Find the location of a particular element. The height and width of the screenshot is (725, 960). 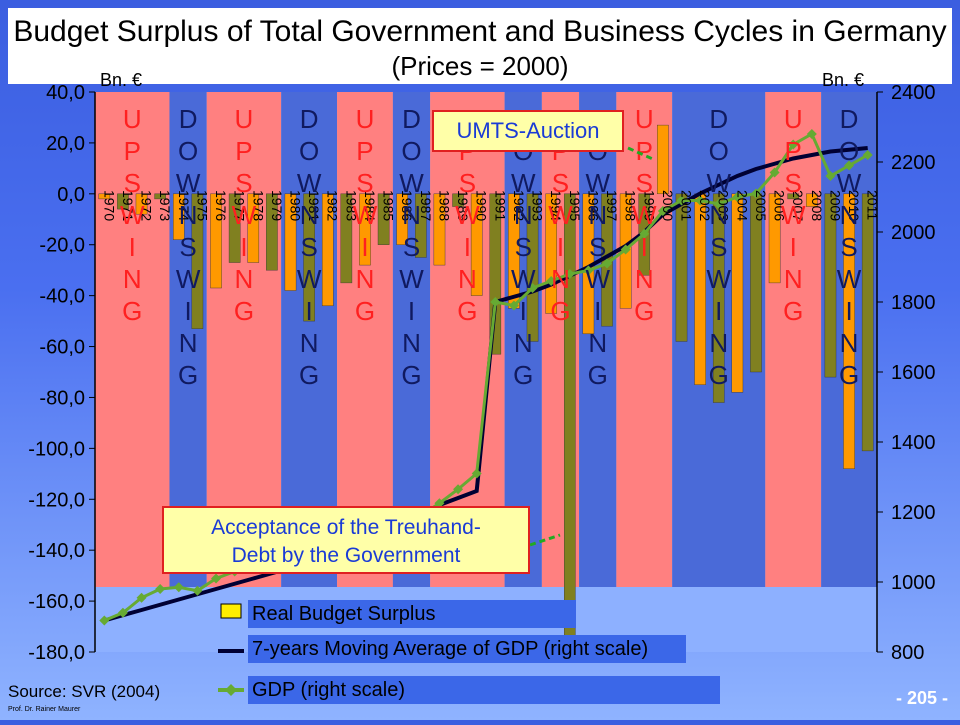

phase-letter-5-0: D is located at coordinates (411, 119).